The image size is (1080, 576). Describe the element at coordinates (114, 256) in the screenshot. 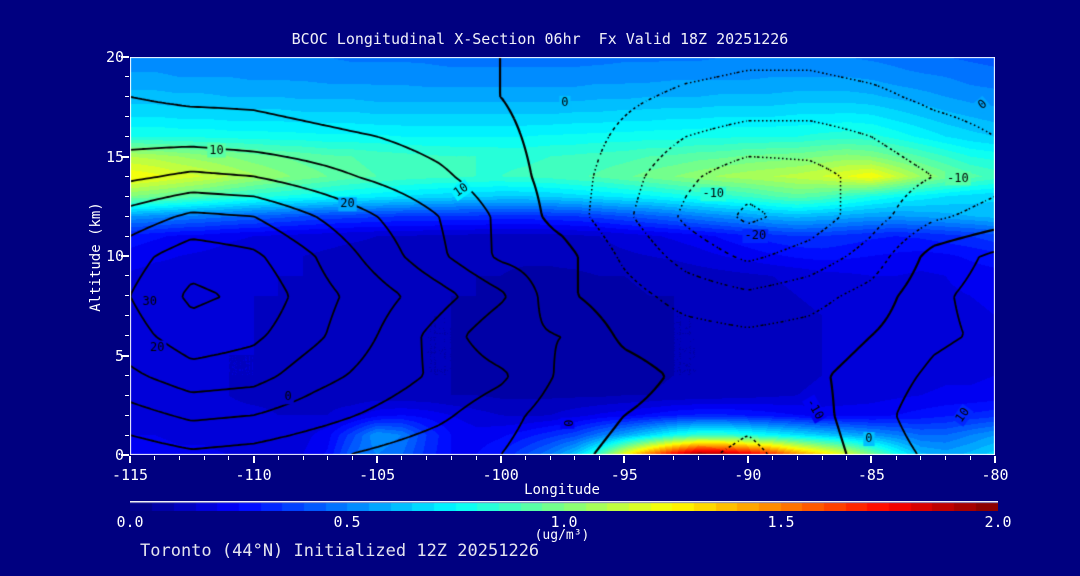

I see `y-tick-label: 10` at that location.